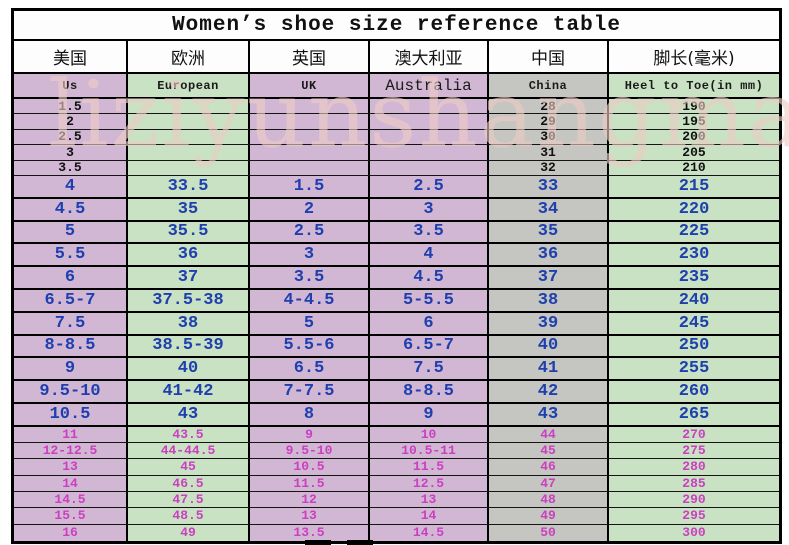  I want to click on size-cell: 31, so click(549, 152).